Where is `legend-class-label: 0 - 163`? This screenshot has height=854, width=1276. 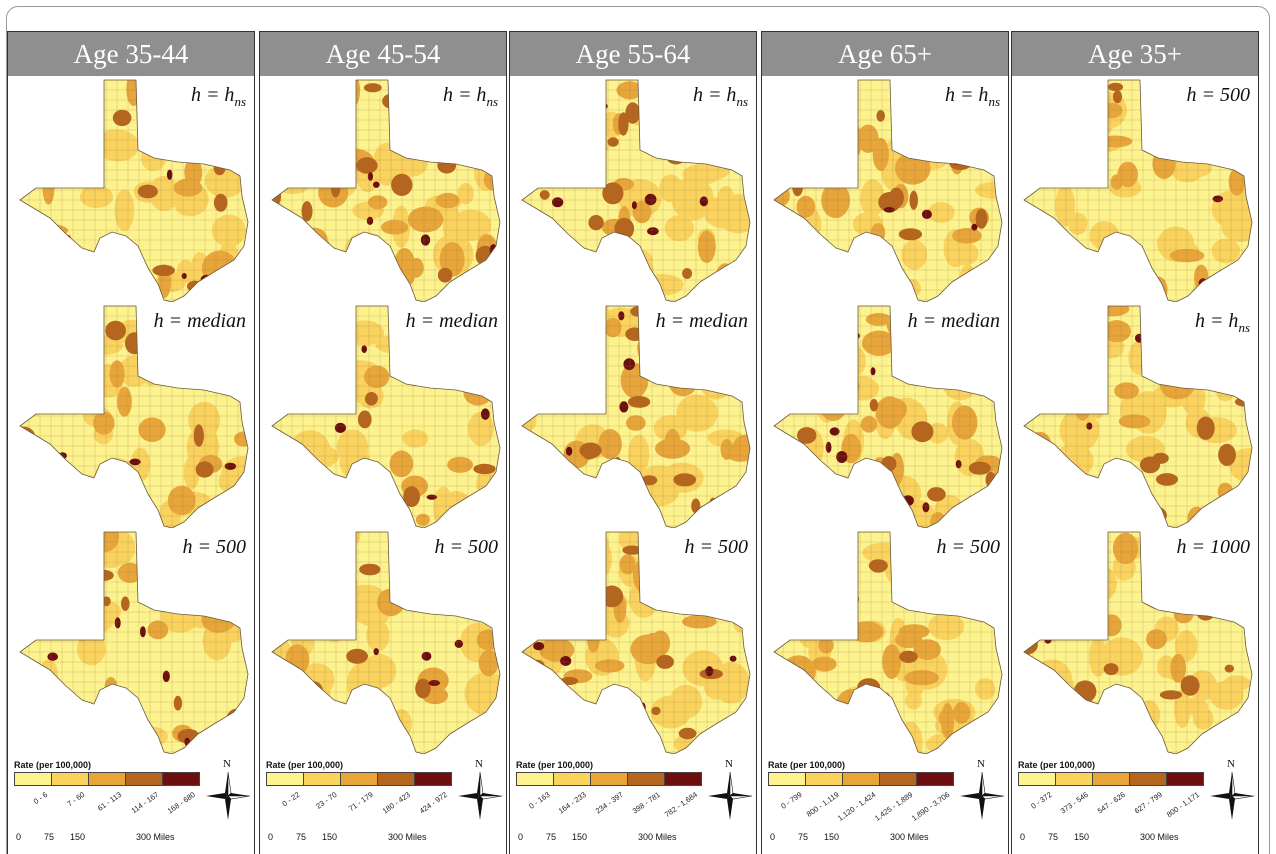
legend-class-label: 0 - 163 is located at coordinates (539, 800).